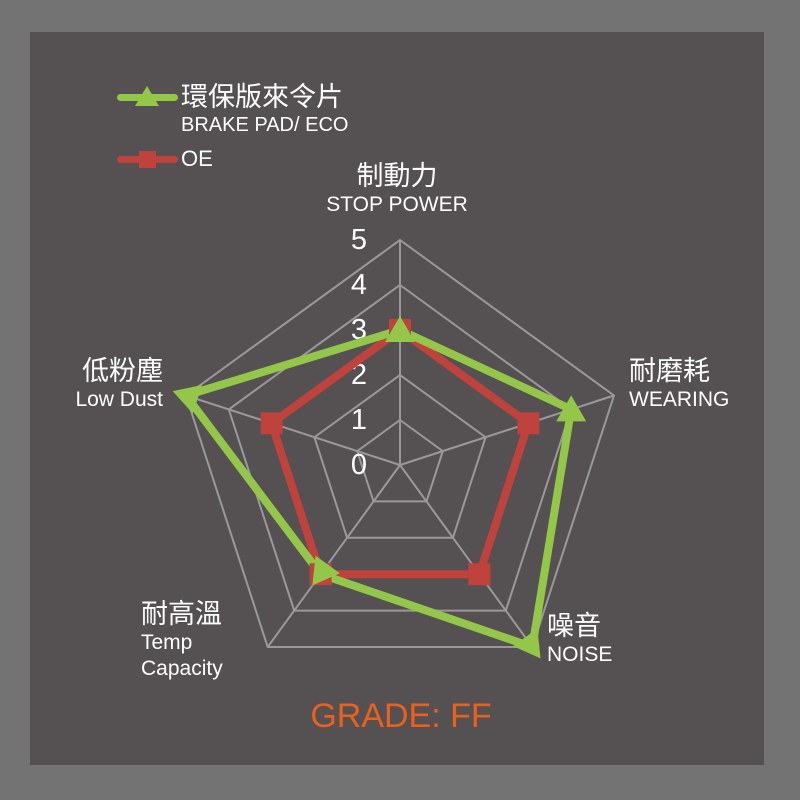  I want to click on legend-eco-sublabel: BRAKE PAD/ ECO, so click(265, 125).